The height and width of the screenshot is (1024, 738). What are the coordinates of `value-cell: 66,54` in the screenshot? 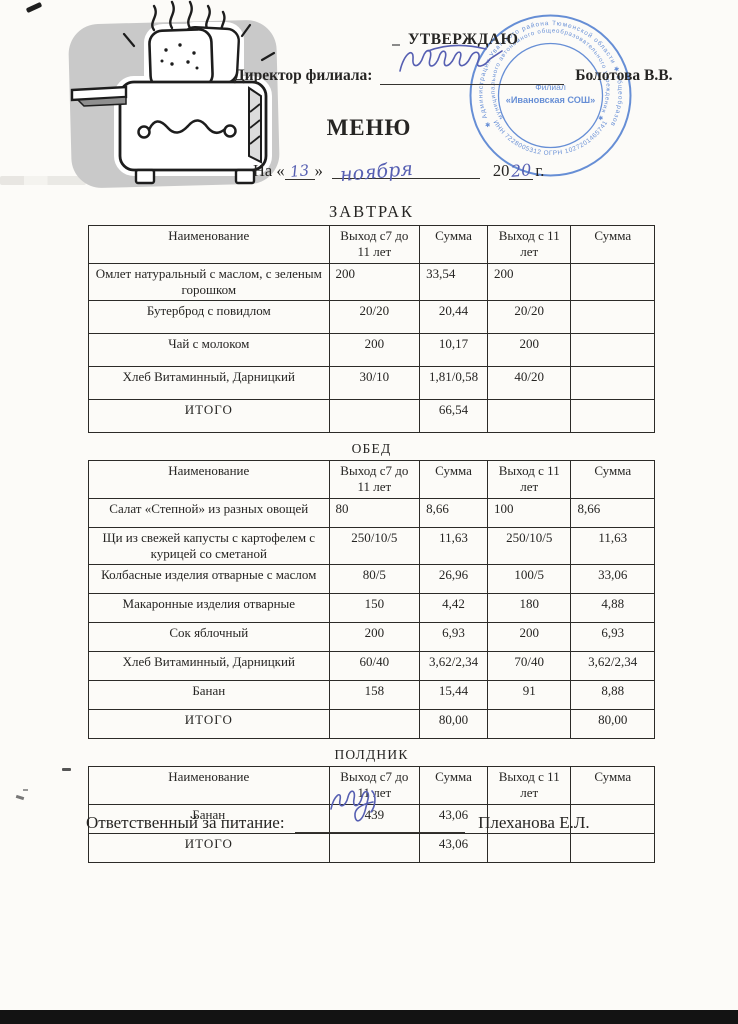 It's located at (453, 416).